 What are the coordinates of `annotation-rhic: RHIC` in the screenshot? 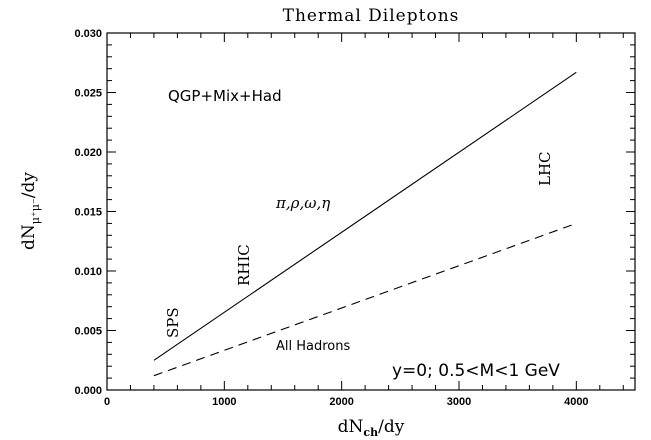 It's located at (244, 265).